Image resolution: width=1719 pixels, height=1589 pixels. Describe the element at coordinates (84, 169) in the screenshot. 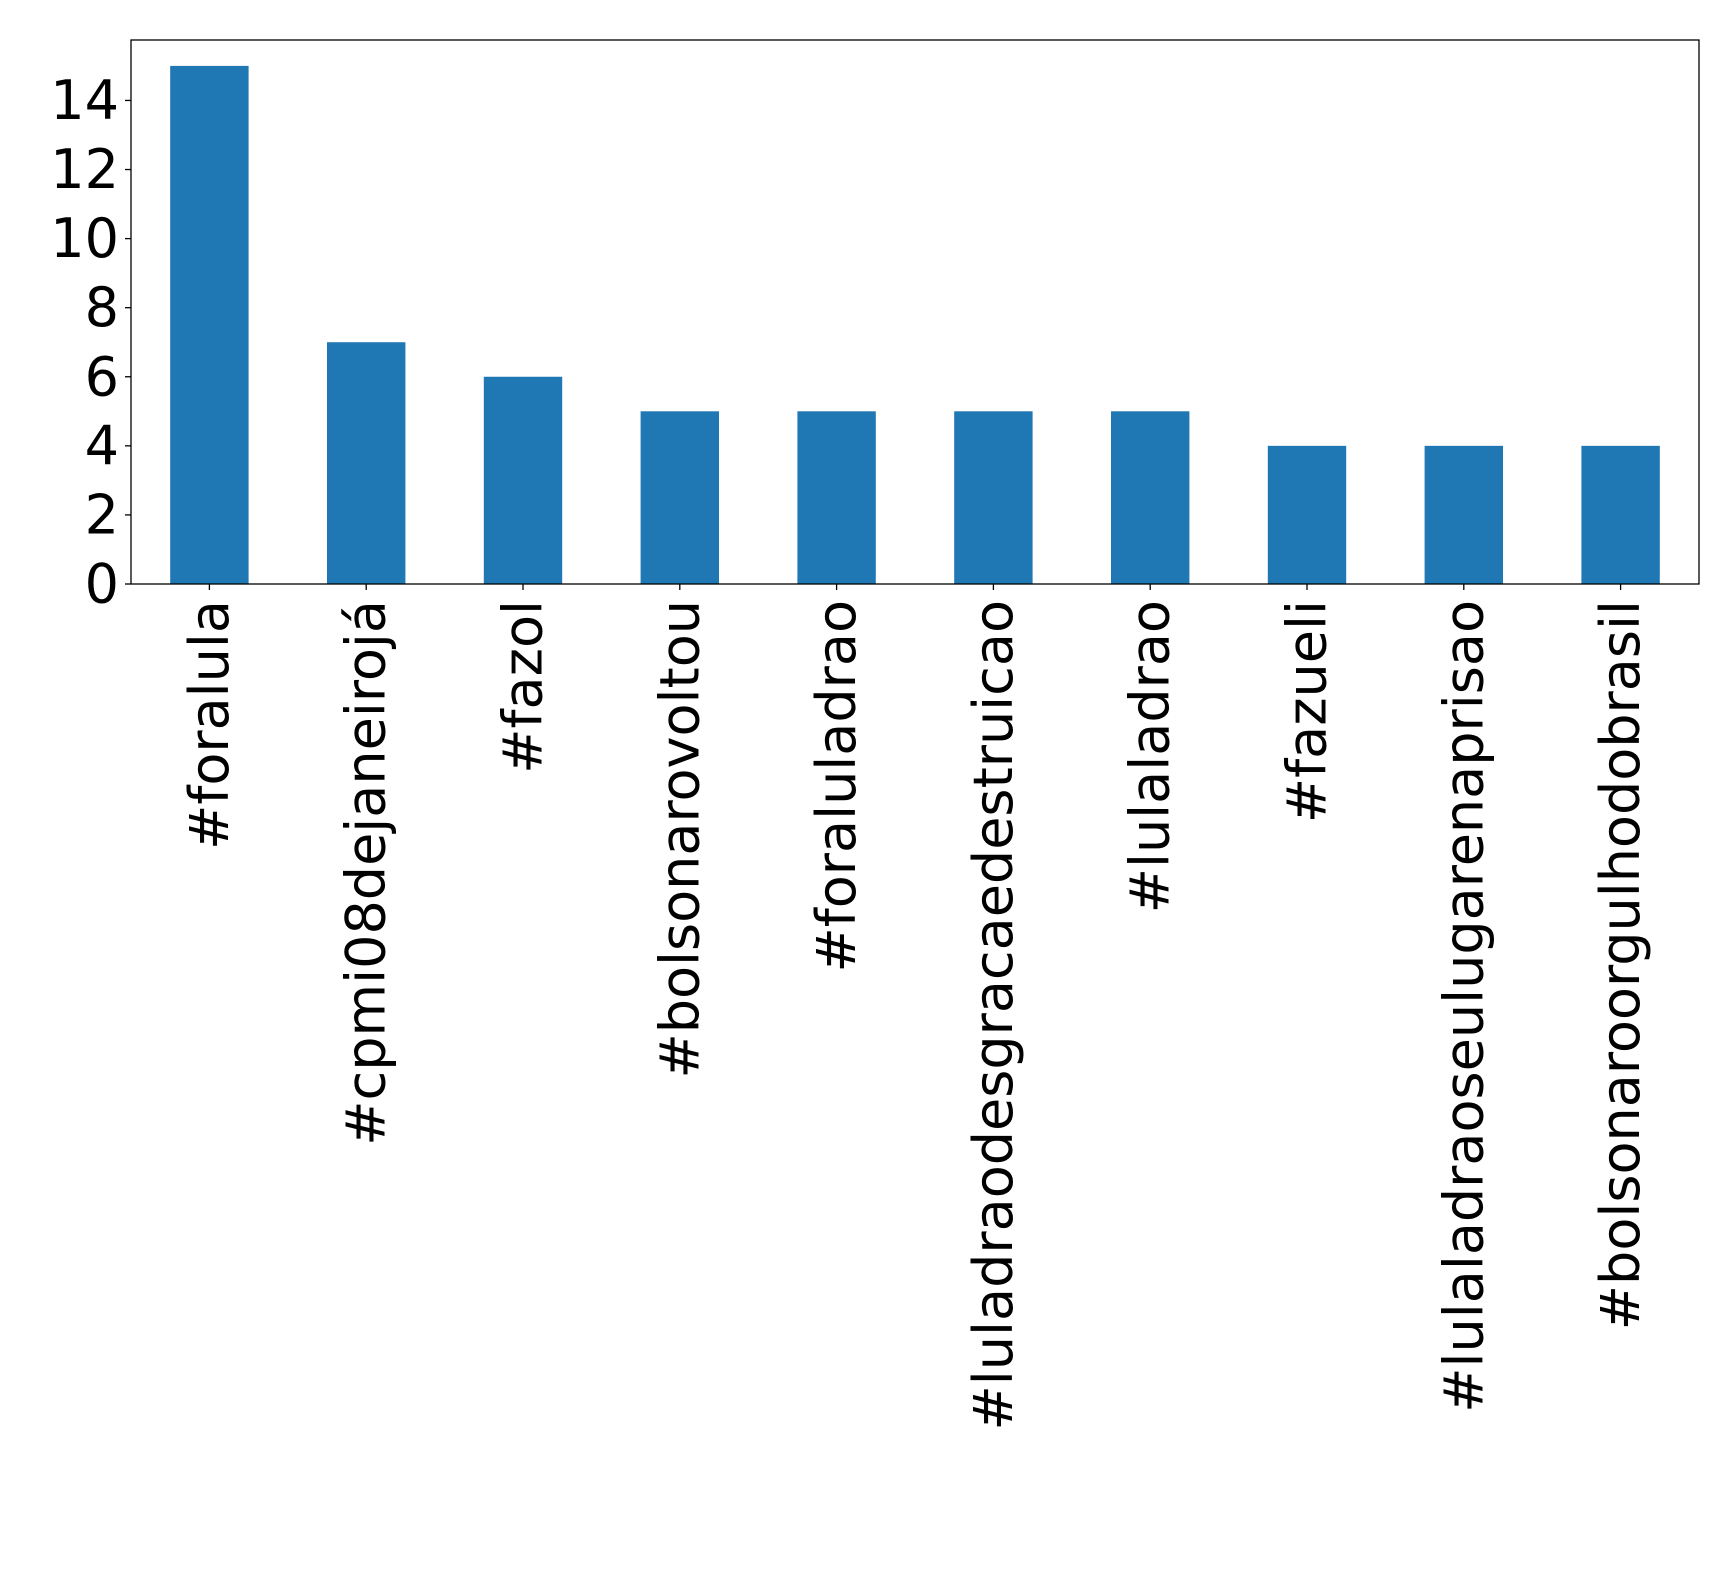

I see `y-tick-label: 12` at that location.